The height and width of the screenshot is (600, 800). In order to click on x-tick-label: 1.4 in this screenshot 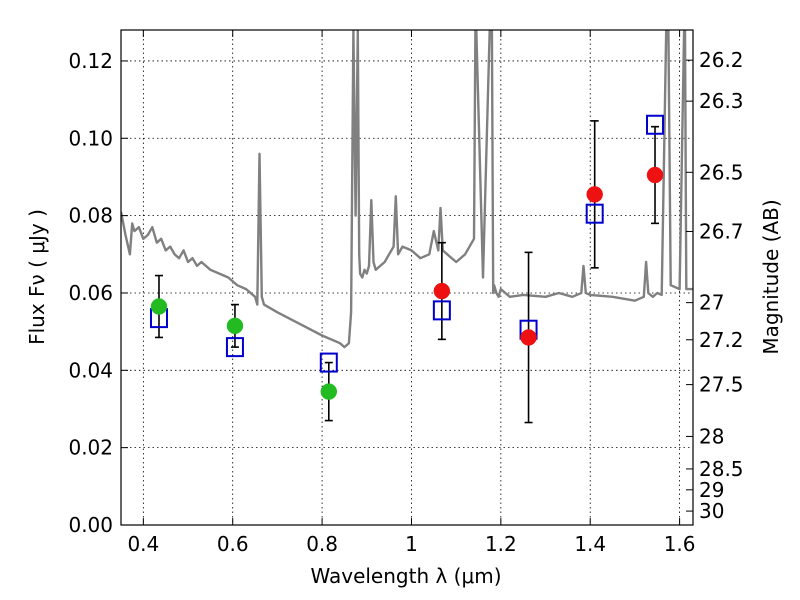, I will do `click(590, 544)`.